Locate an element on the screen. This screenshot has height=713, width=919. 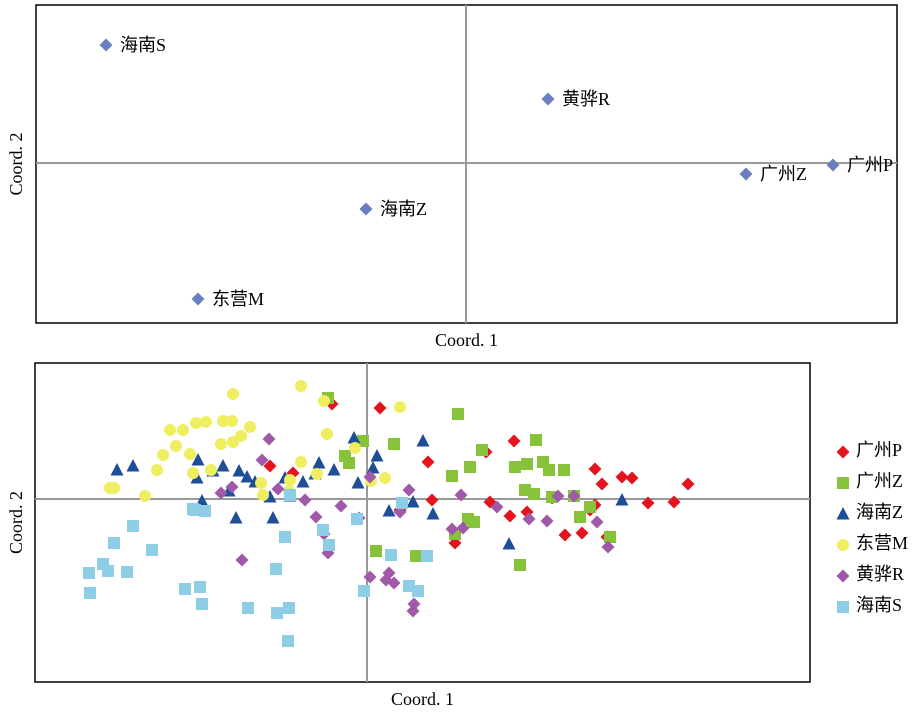
legend-label: 黄骅R is located at coordinates (880, 574).